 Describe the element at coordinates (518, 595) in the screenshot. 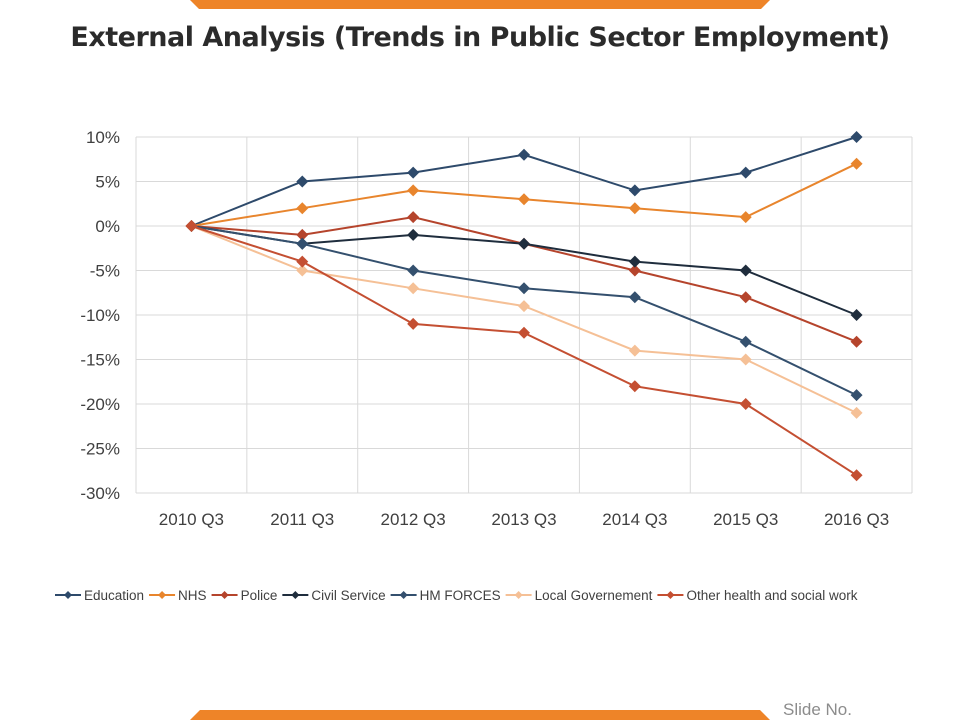

I see `legend-marker-local-governement` at that location.